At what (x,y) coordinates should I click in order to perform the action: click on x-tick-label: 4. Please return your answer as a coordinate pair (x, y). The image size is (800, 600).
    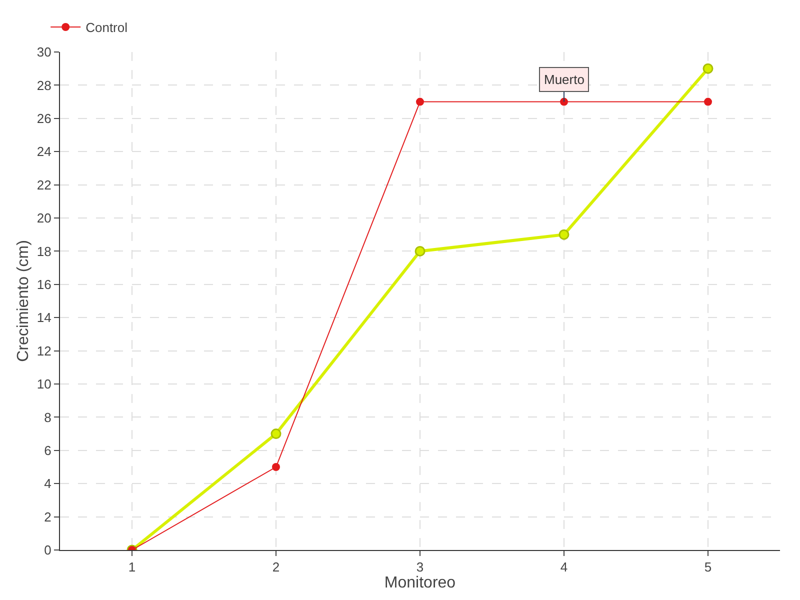
    Looking at the image, I should click on (564, 567).